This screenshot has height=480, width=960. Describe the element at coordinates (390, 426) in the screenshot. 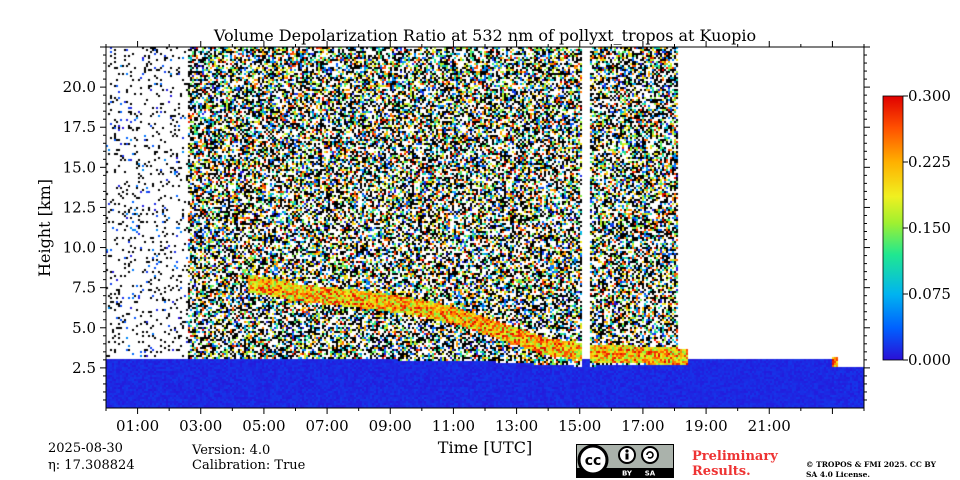

I see `x-tick-label: 09:00` at that location.